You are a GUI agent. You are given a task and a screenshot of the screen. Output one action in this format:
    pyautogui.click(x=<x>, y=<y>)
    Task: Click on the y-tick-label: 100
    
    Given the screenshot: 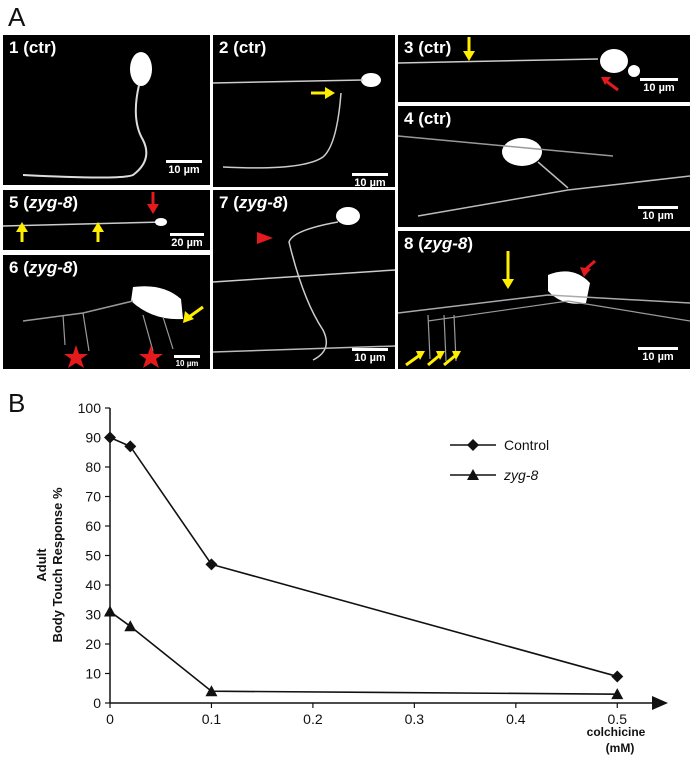 What is the action you would take?
    pyautogui.click(x=90, y=408)
    